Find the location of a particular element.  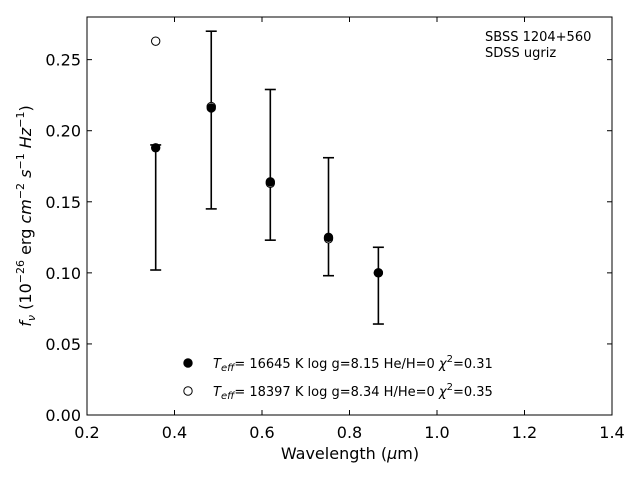

y-tick-label: 0.05 is located at coordinates (63, 344).